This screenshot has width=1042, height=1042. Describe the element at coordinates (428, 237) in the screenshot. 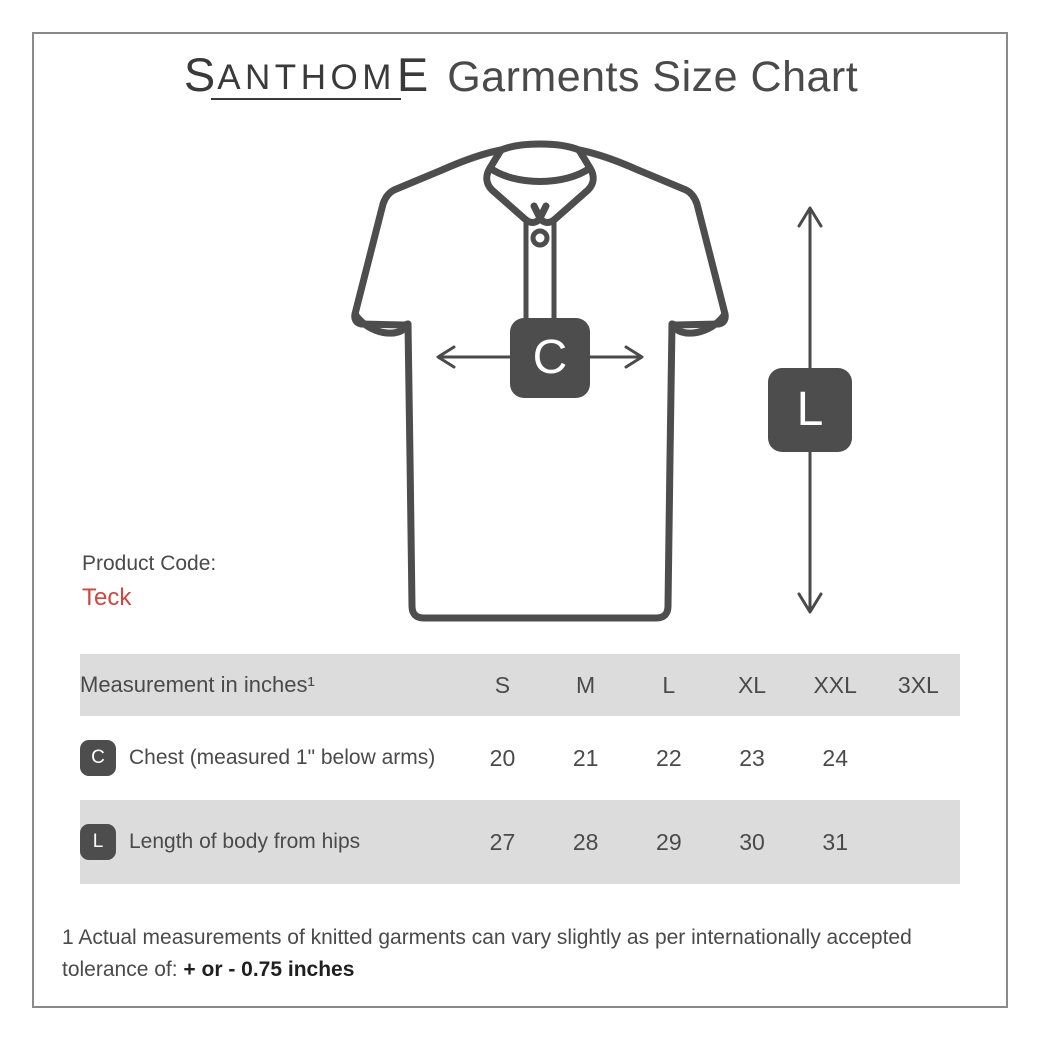

I see `left-sleeve-outline` at that location.